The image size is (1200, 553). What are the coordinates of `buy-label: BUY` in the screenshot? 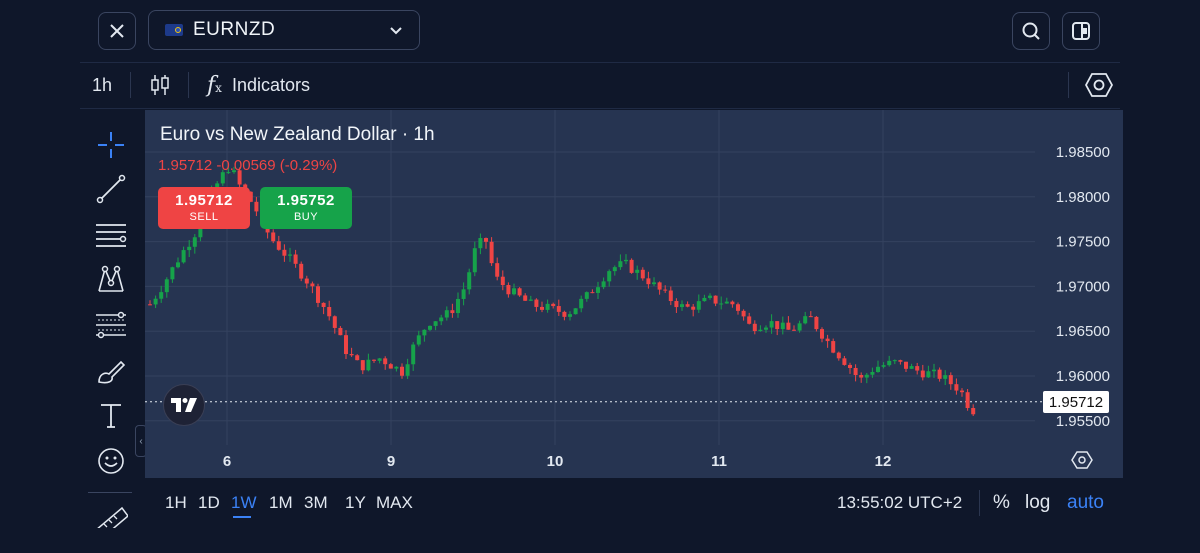 It's located at (306, 217).